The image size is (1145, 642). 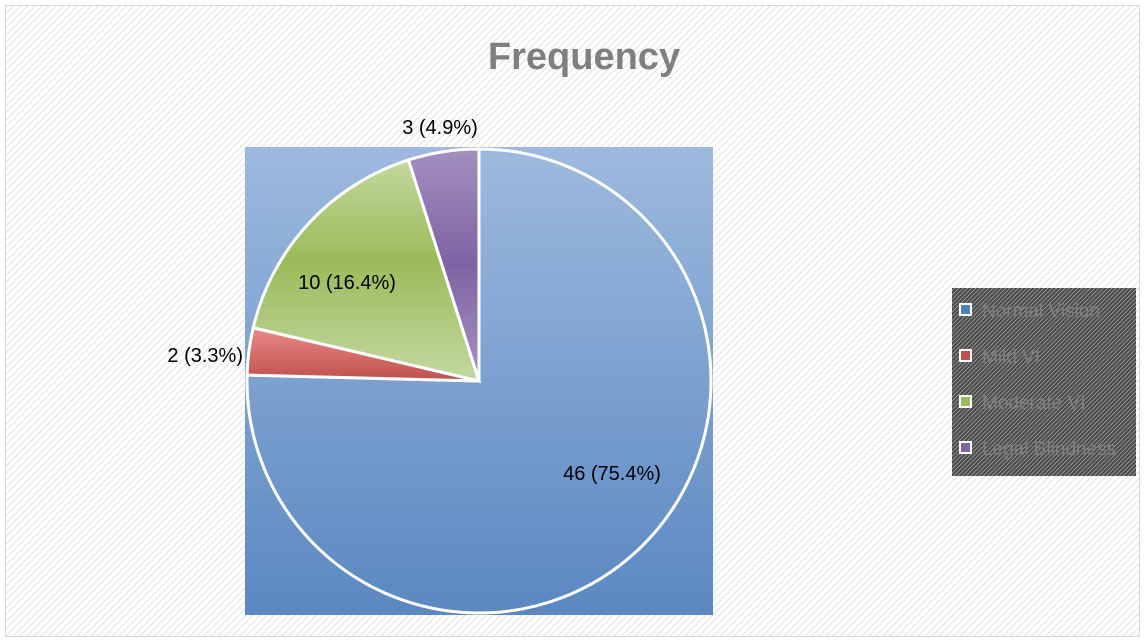 What do you see at coordinates (440, 128) in the screenshot?
I see `data-label-legal-blindness: 3 (4.9%)` at bounding box center [440, 128].